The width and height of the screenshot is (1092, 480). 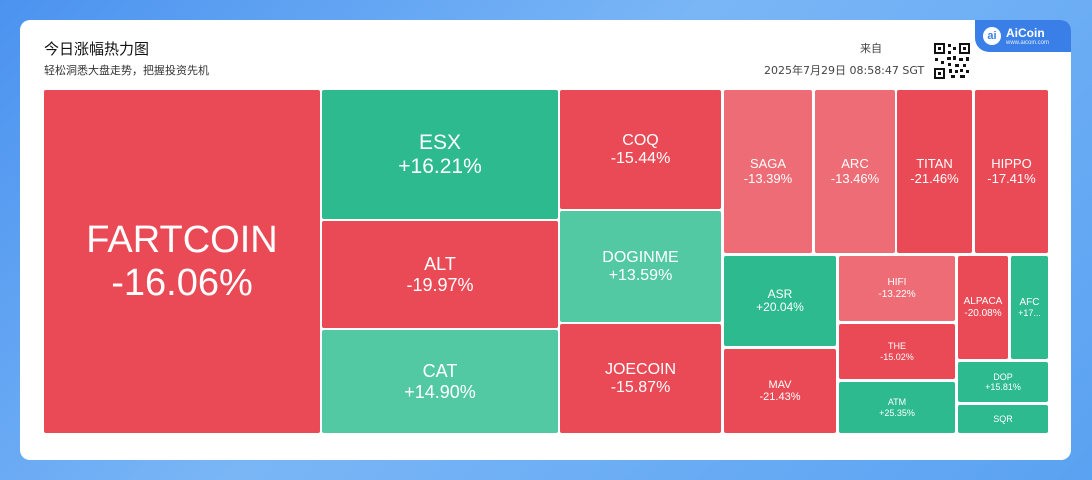 I want to click on page-subtitle: 轻松洞悉大盘走势，把握投资先机, so click(x=126, y=70).